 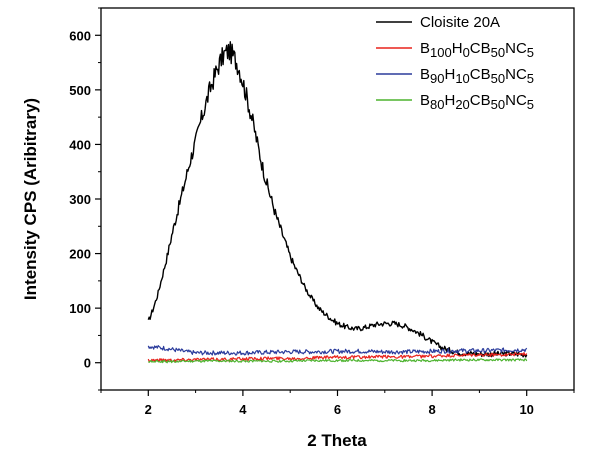 I want to click on legend-text-part: 80, so click(x=437, y=104).